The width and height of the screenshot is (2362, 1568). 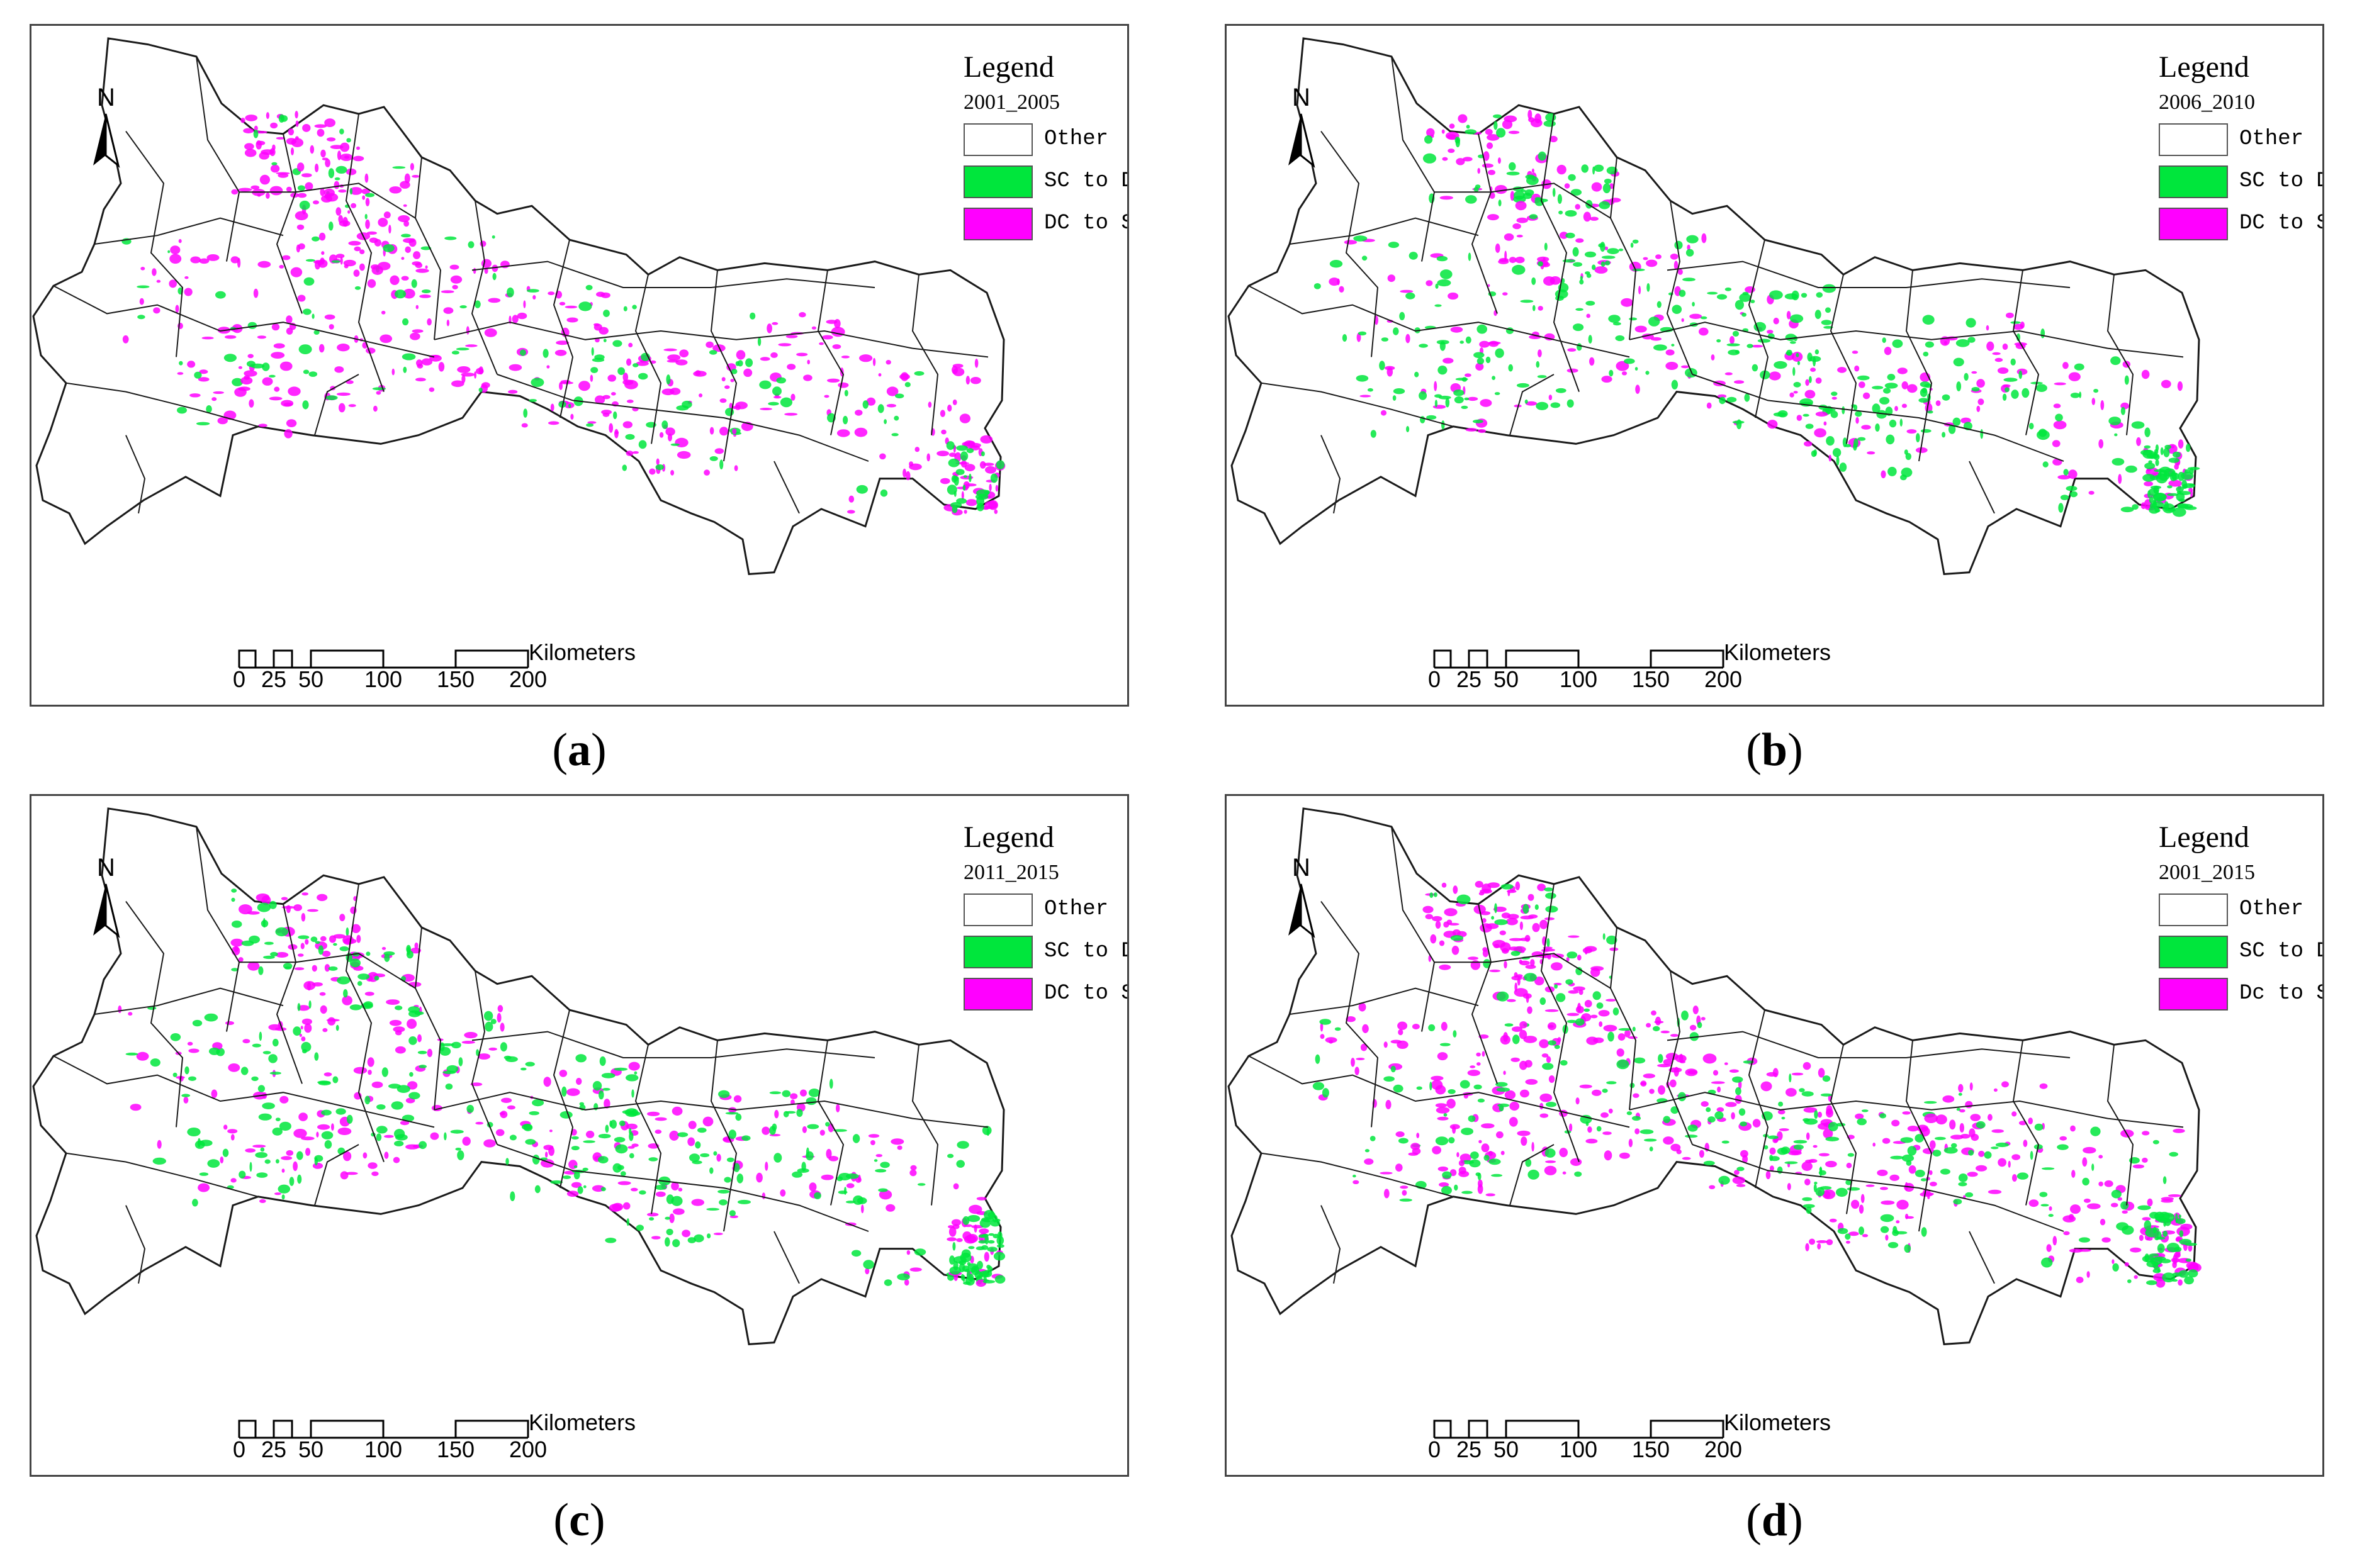 I want to click on legend-swatch-other, so click(x=2193, y=139).